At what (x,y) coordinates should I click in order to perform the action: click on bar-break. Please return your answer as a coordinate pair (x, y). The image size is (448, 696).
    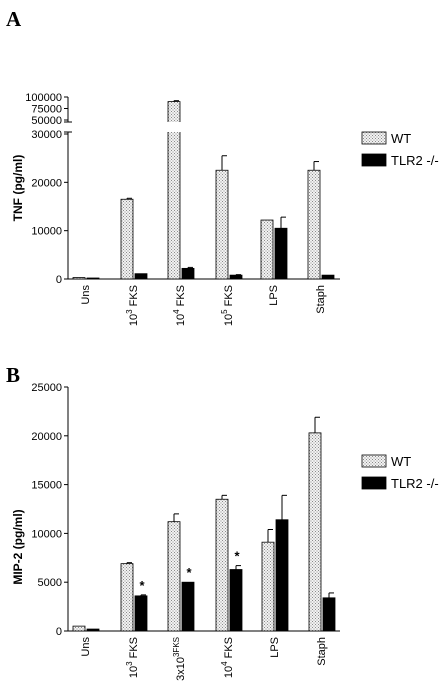
    Looking at the image, I should click on (174, 127).